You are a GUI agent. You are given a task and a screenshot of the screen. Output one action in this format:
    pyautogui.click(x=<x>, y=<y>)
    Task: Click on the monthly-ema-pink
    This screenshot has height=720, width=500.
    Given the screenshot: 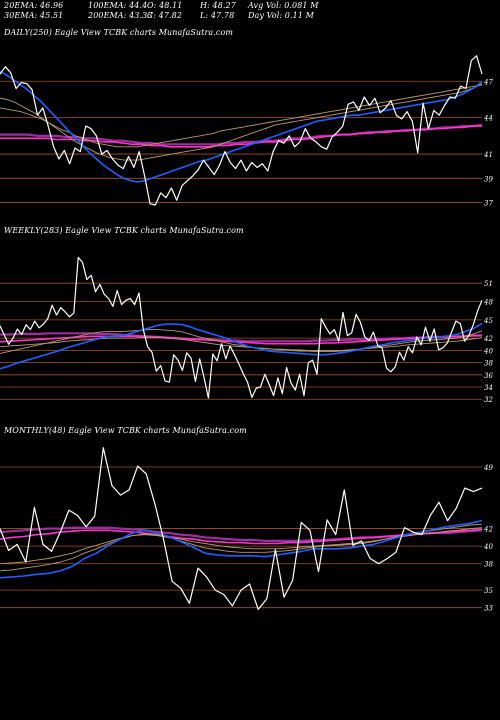 What is the action you would take?
    pyautogui.click(x=241, y=536)
    